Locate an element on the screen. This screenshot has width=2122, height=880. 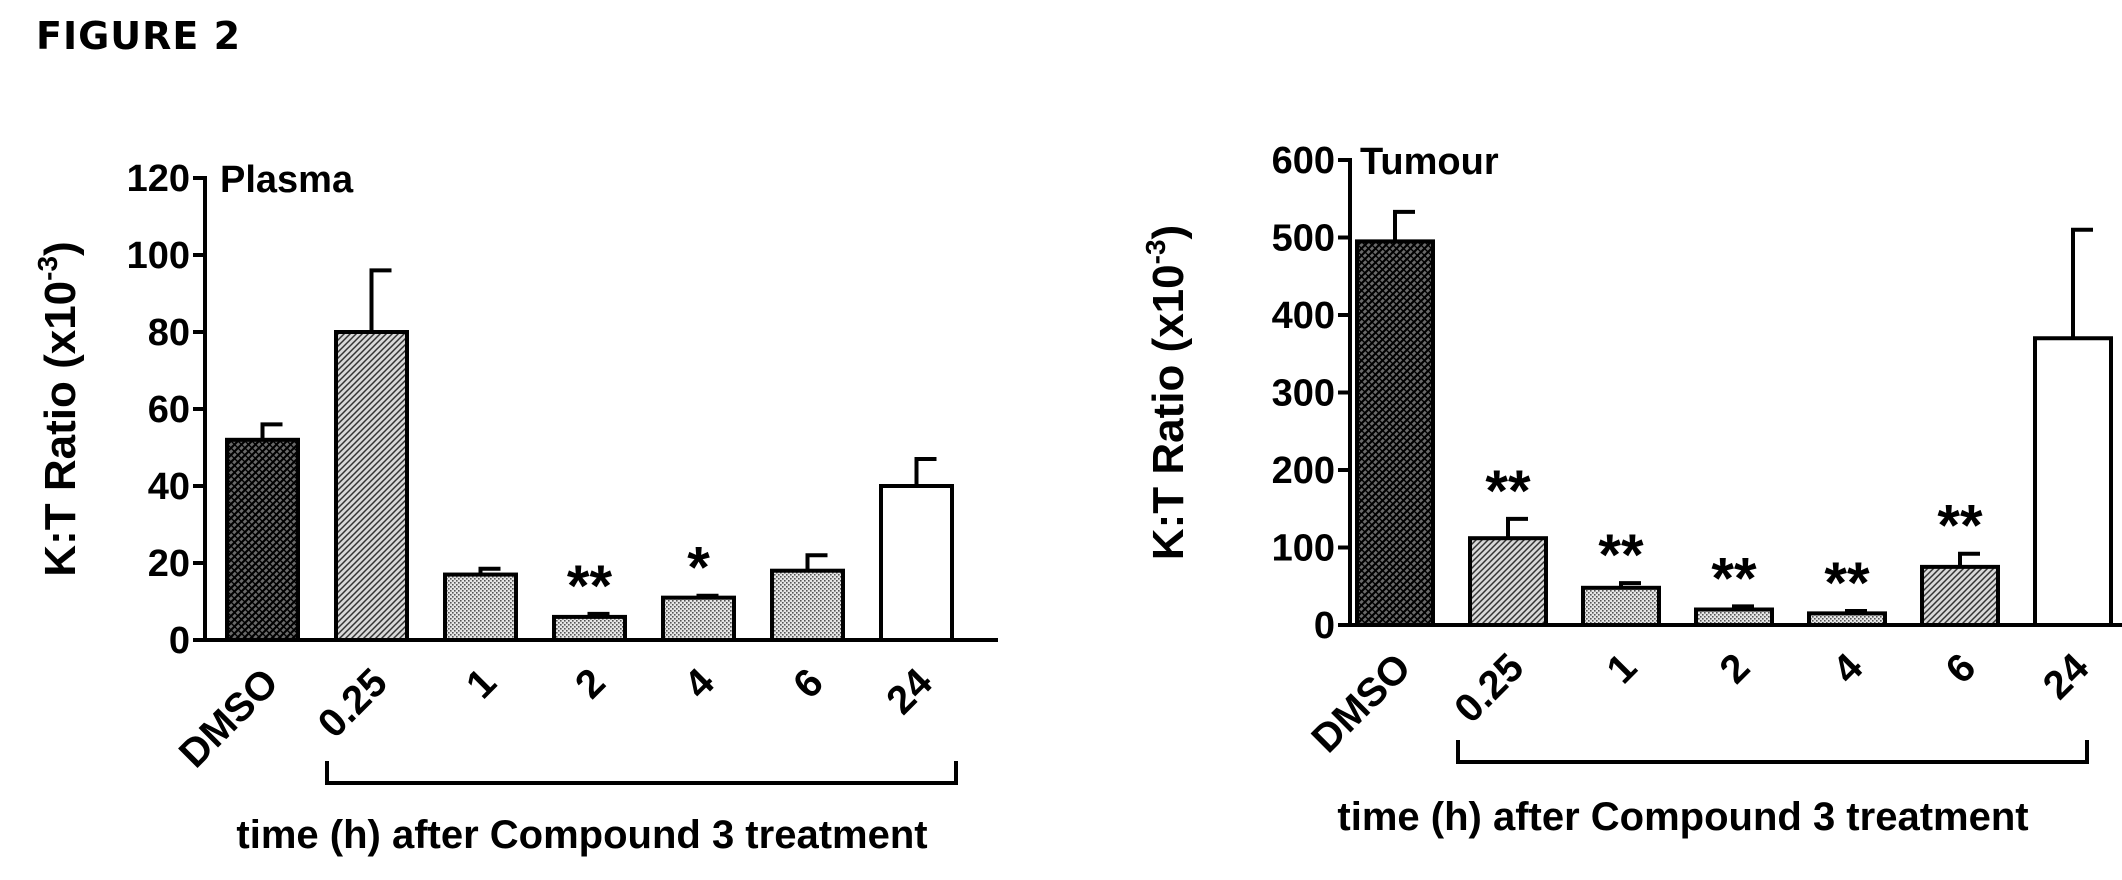
plasma-y-tick-label: 40 is located at coordinates (169, 487).